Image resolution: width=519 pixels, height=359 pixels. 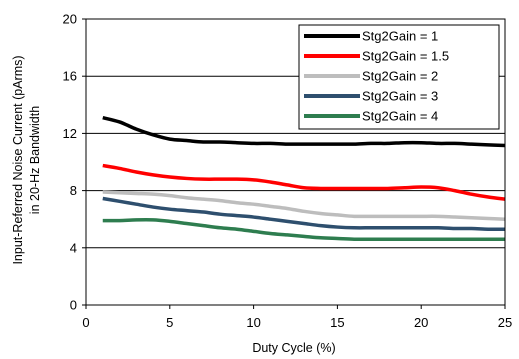 I want to click on y-tick-label: 0, so click(x=73, y=305).